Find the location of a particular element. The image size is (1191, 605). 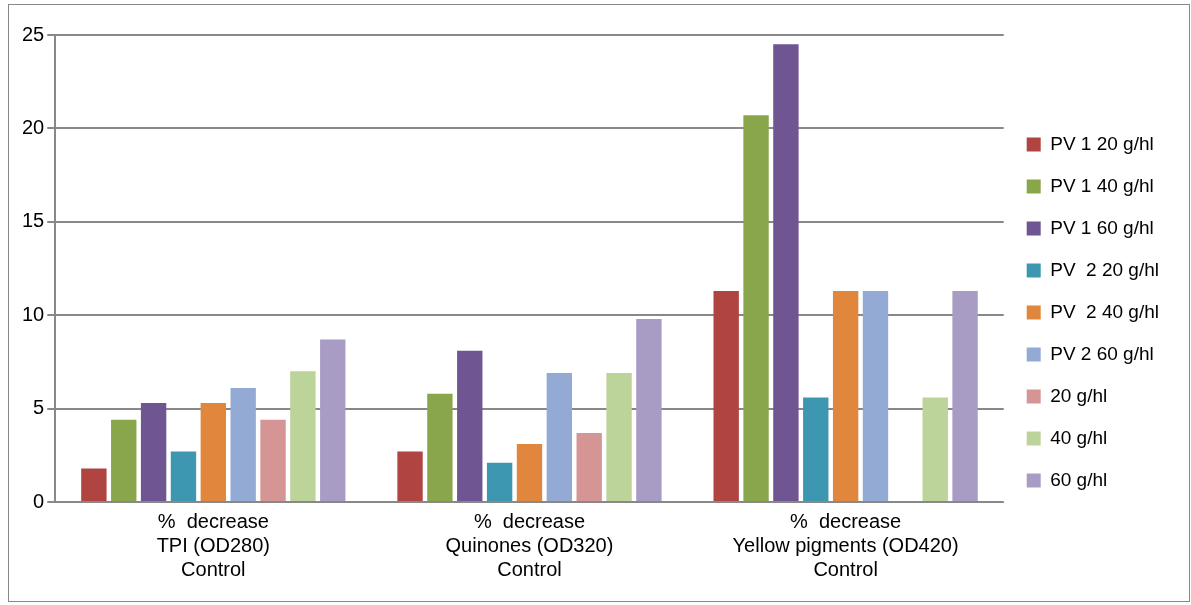

y-tick-label: 15 is located at coordinates (33, 220).